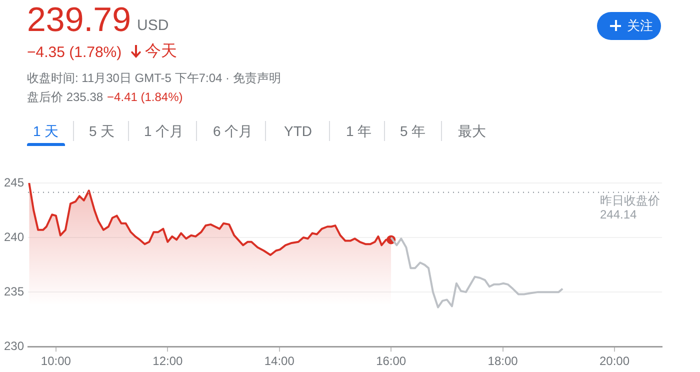 This screenshot has width=700, height=372. I want to click on x-tick-label: 14:00, so click(279, 361).